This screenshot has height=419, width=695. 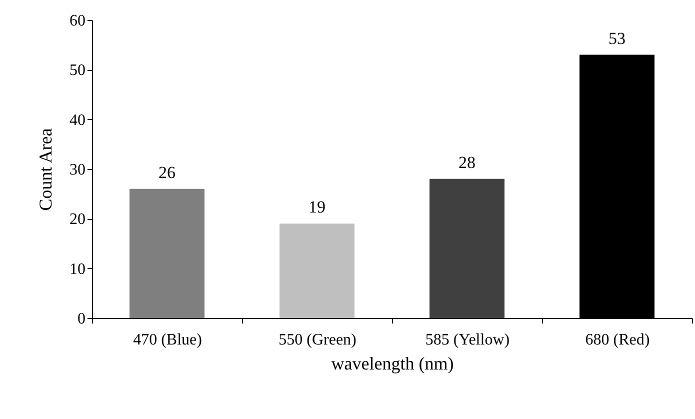 What do you see at coordinates (317, 207) in the screenshot?
I see `data-label: 19` at bounding box center [317, 207].